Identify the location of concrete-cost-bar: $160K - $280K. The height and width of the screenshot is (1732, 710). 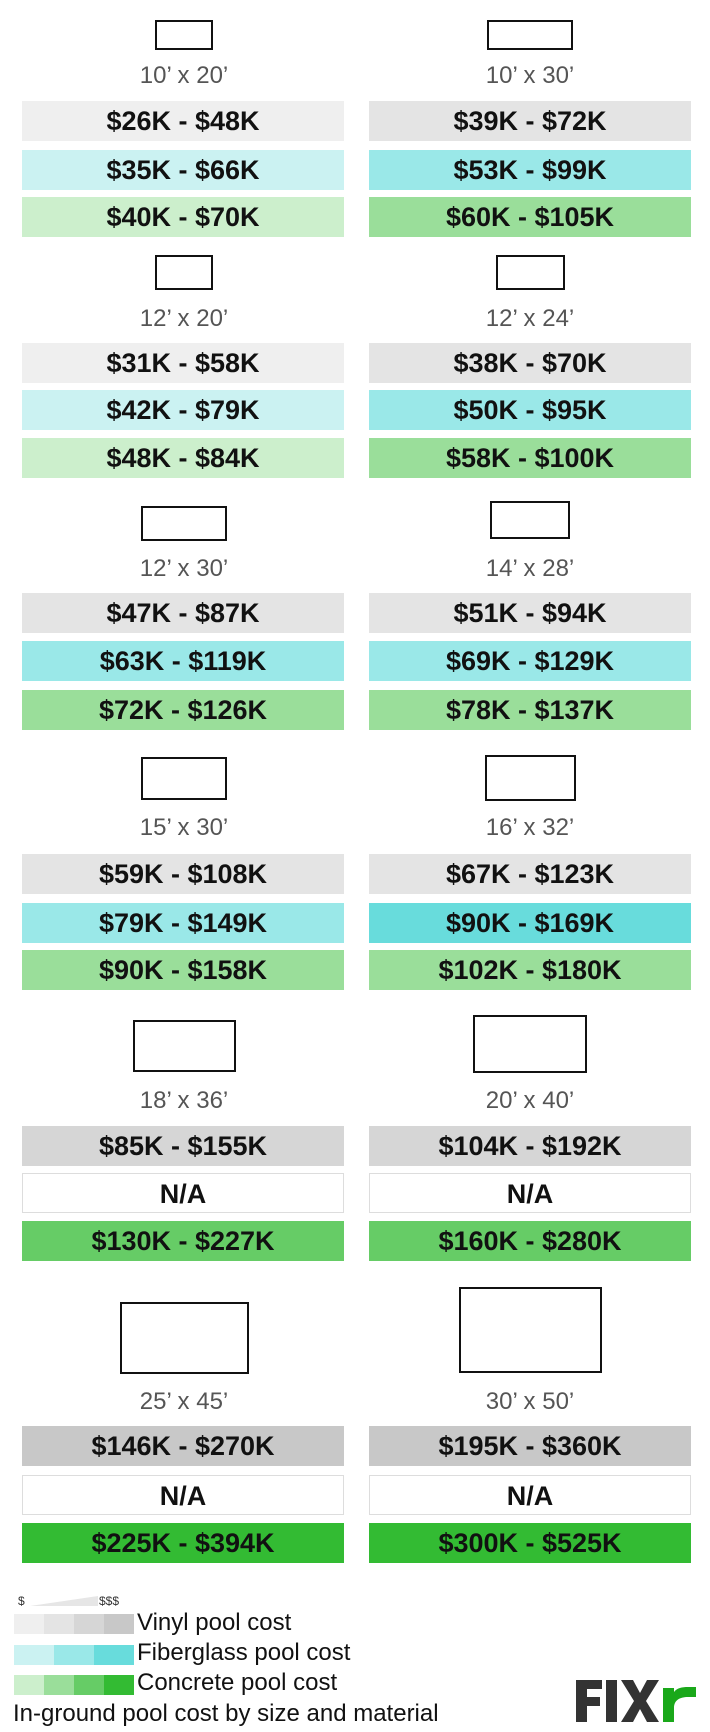
(530, 1241).